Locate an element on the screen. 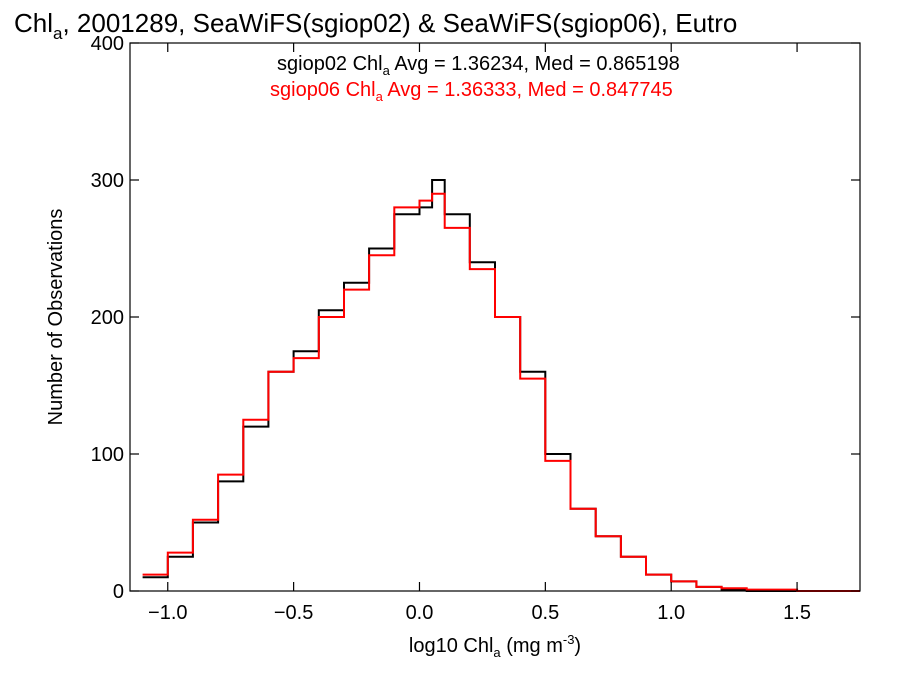 This screenshot has height=675, width=900. series-stats-values: Avg = 1.36234, Med = 0.865198 is located at coordinates (535, 64).